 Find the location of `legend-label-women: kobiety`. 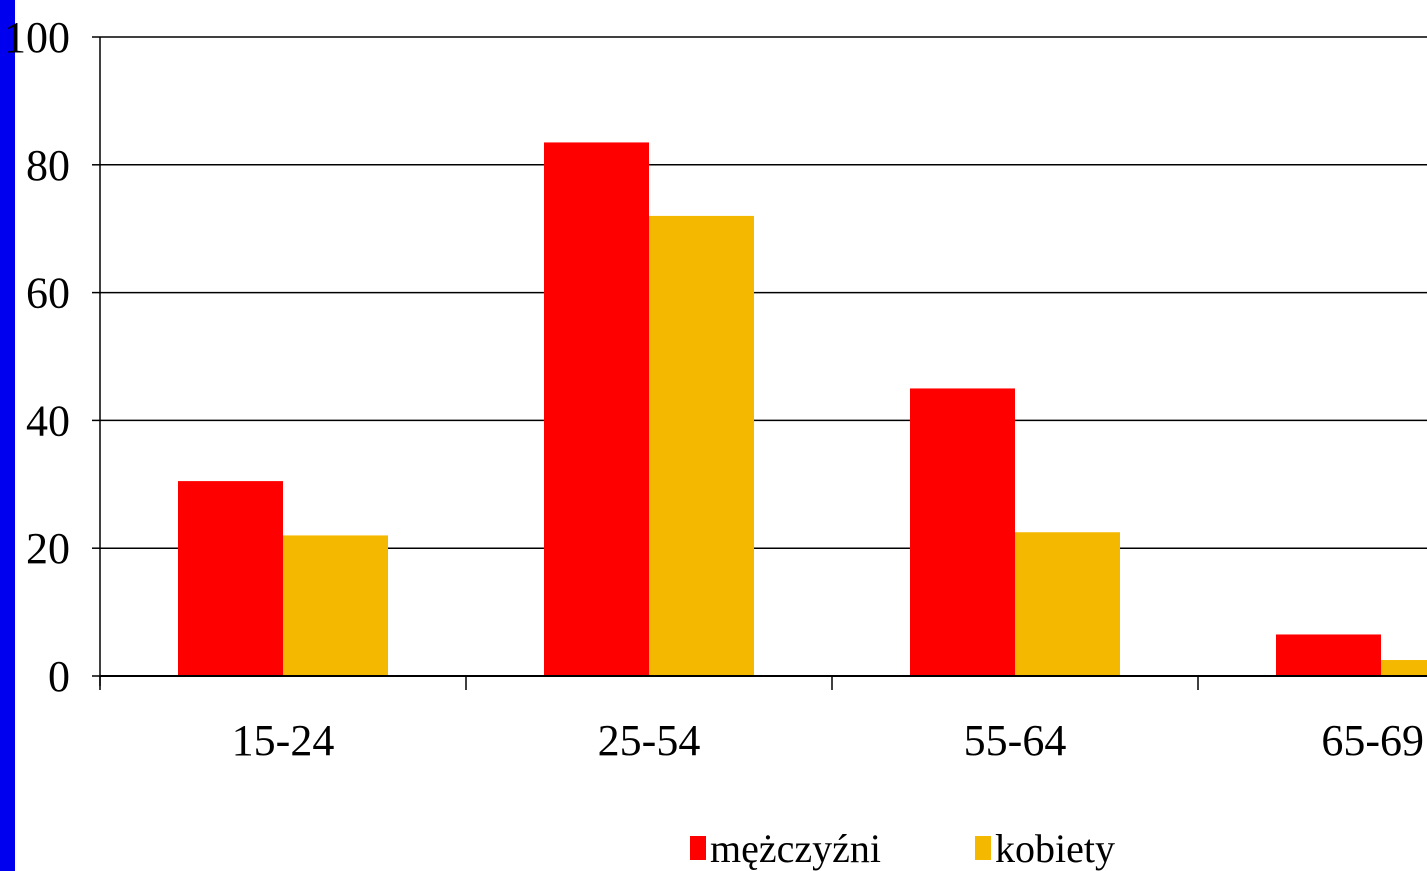

legend-label-women: kobiety is located at coordinates (1055, 848).